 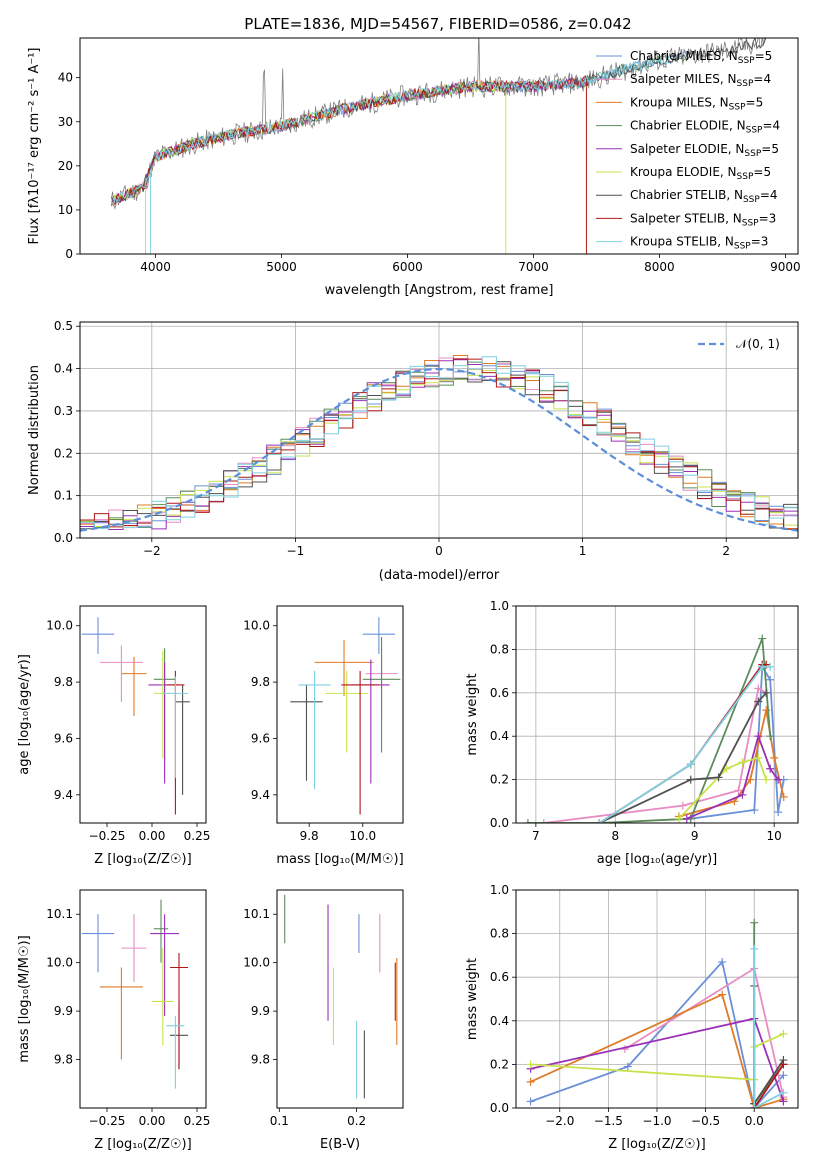 What do you see at coordinates (439, 290) in the screenshot?
I see `x-axis-label: wavelength [Angstrom, rest frame]` at bounding box center [439, 290].